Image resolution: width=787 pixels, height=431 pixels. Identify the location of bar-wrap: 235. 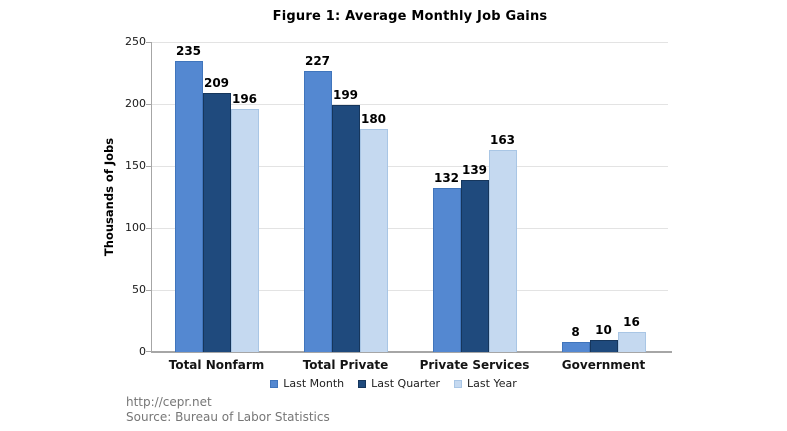
(188, 197).